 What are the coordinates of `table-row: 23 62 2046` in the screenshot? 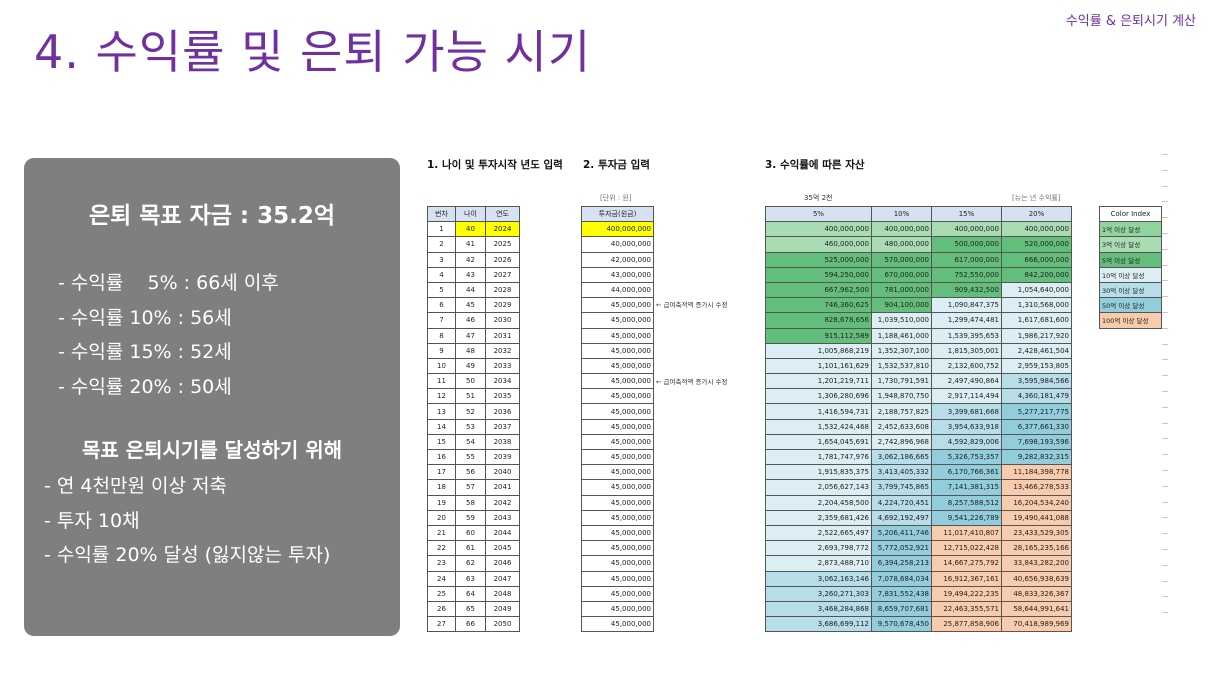 It's located at (473, 563).